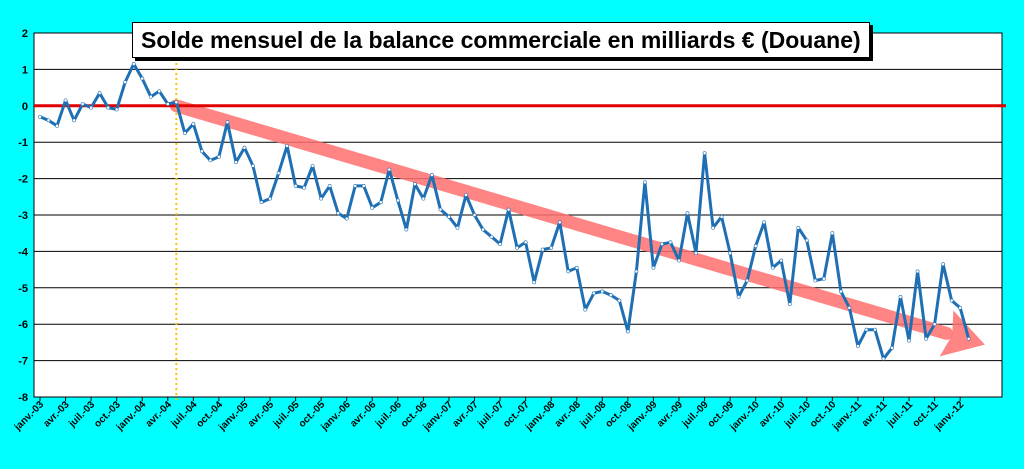 This screenshot has width=1024, height=469. I want to click on x-tick-label: juil.-05, so click(286, 414).